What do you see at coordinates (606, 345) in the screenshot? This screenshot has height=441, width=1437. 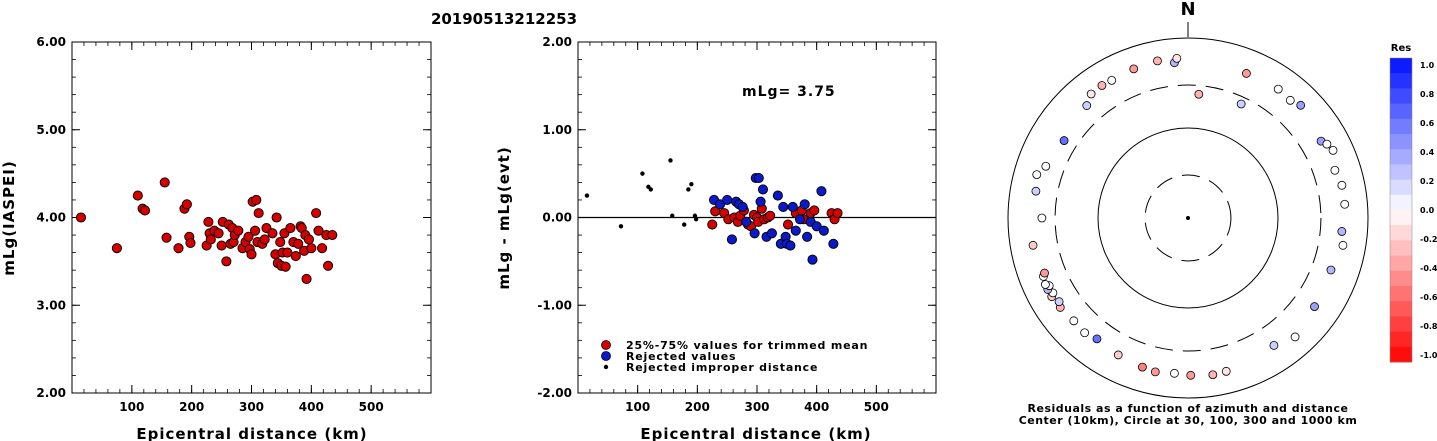 I see `legend-marker-accepted` at bounding box center [606, 345].